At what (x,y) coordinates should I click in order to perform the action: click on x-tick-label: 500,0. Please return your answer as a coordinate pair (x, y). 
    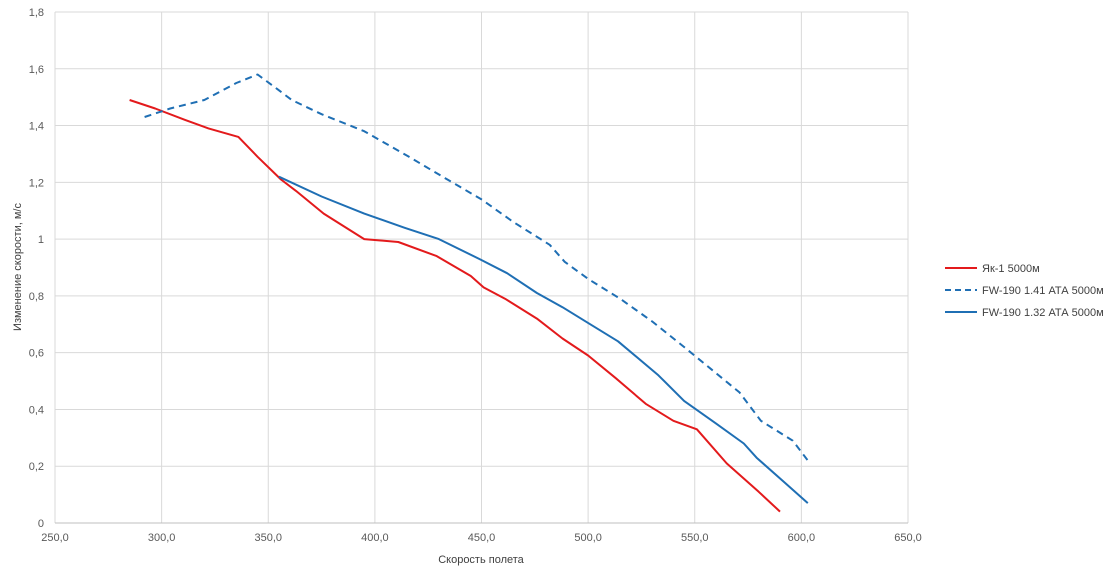
    Looking at the image, I should click on (588, 538).